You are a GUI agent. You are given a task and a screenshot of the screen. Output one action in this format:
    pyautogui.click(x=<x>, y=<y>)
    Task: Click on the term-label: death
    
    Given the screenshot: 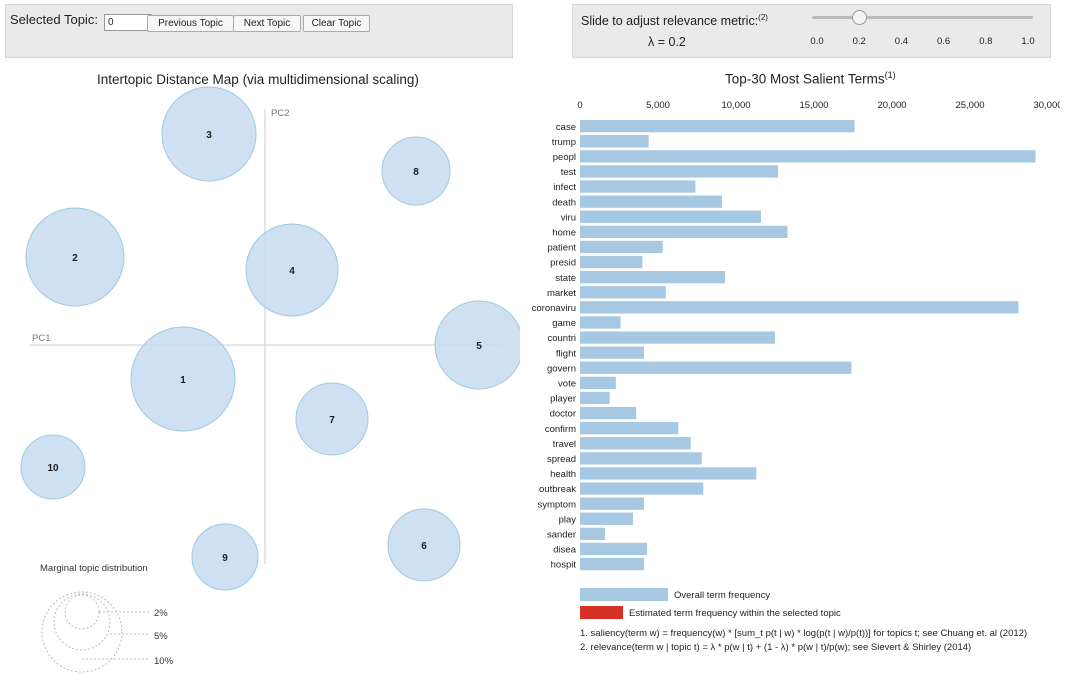 What is the action you would take?
    pyautogui.click(x=564, y=202)
    